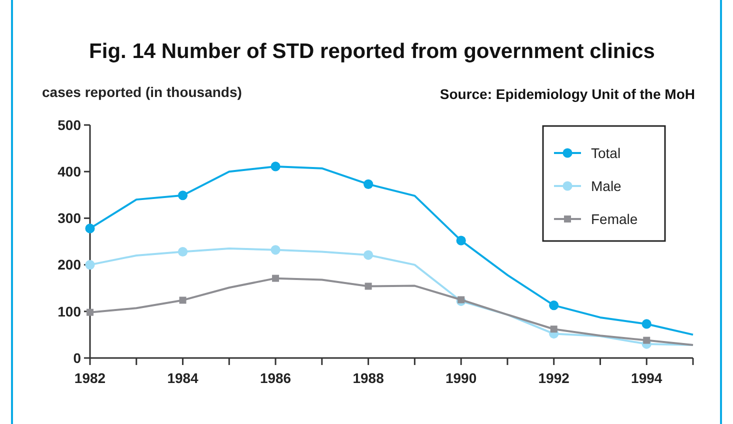 The image size is (733, 424). I want to click on chart-title: Fig. 14 Number of STD reported from government clinics, so click(372, 51).